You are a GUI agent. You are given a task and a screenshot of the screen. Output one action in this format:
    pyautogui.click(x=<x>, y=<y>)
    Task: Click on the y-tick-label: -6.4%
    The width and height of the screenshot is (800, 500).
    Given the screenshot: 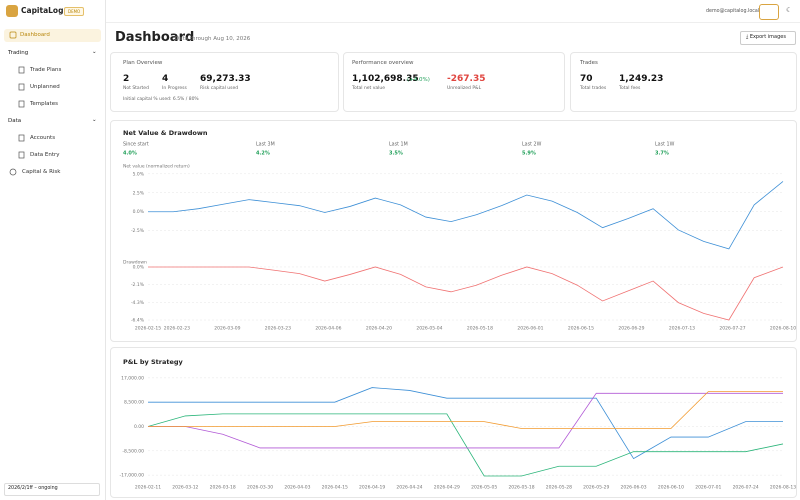 What is the action you would take?
    pyautogui.click(x=138, y=321)
    